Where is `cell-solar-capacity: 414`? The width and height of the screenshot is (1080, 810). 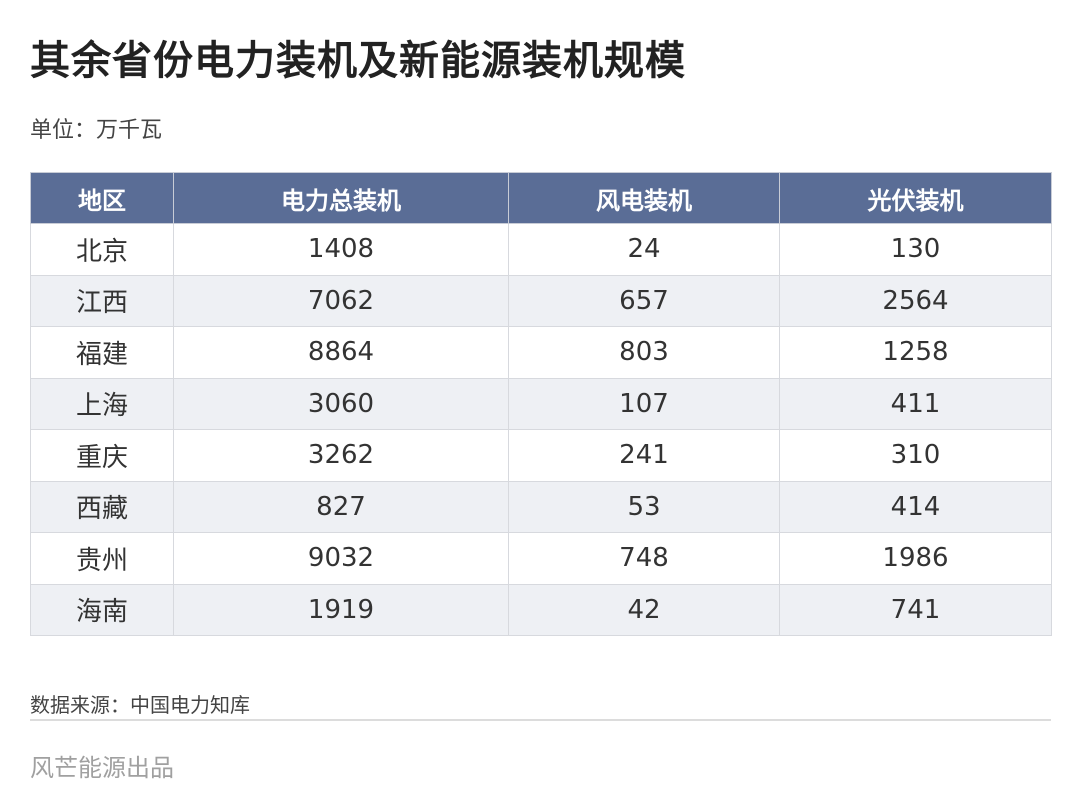 cell-solar-capacity: 414 is located at coordinates (915, 506).